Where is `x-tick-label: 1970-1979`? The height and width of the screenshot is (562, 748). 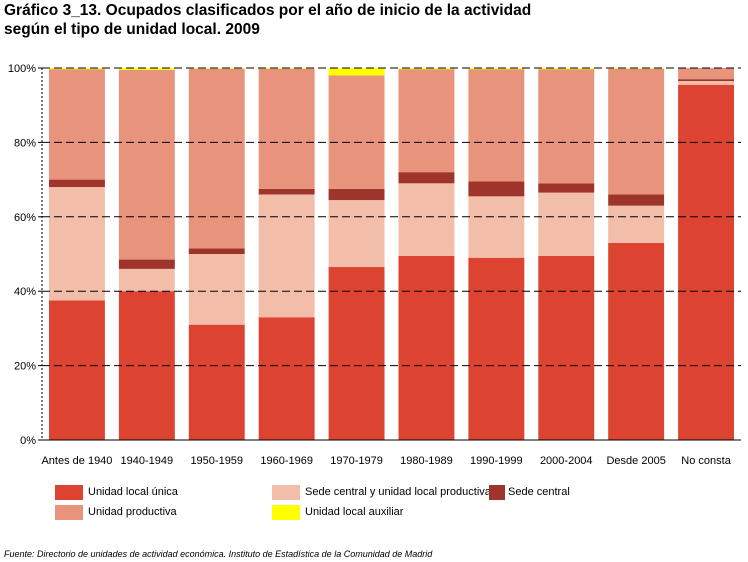 x-tick-label: 1970-1979 is located at coordinates (356, 461).